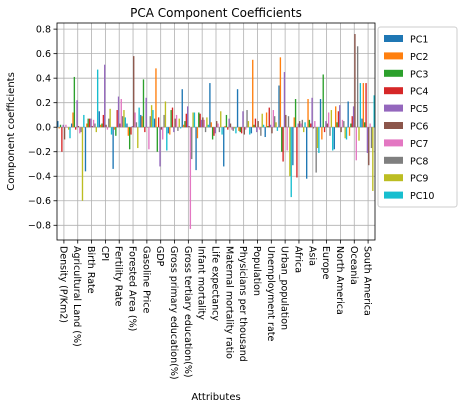 Image resolution: width=461 pixels, height=408 pixels. Describe the element at coordinates (311, 256) in the screenshot. I see `x-tick-label: Asia` at that location.